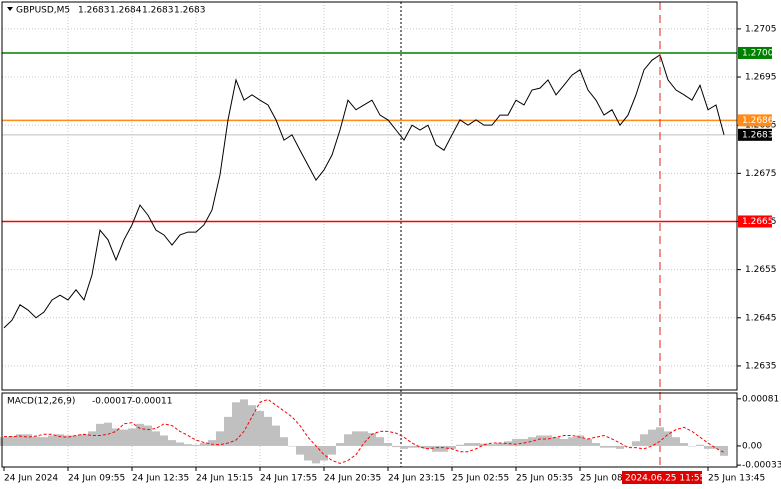  I want to click on x-tick-label: 25 Jun 13:45, so click(736, 479).